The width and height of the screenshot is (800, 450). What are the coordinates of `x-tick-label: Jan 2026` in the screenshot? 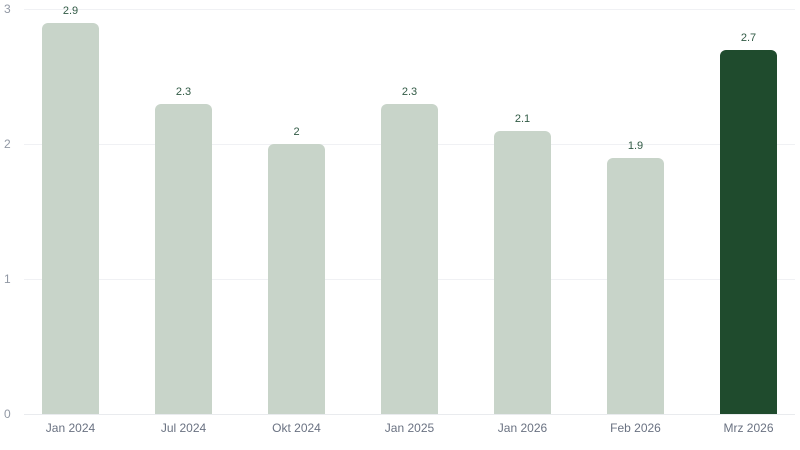 It's located at (522, 428).